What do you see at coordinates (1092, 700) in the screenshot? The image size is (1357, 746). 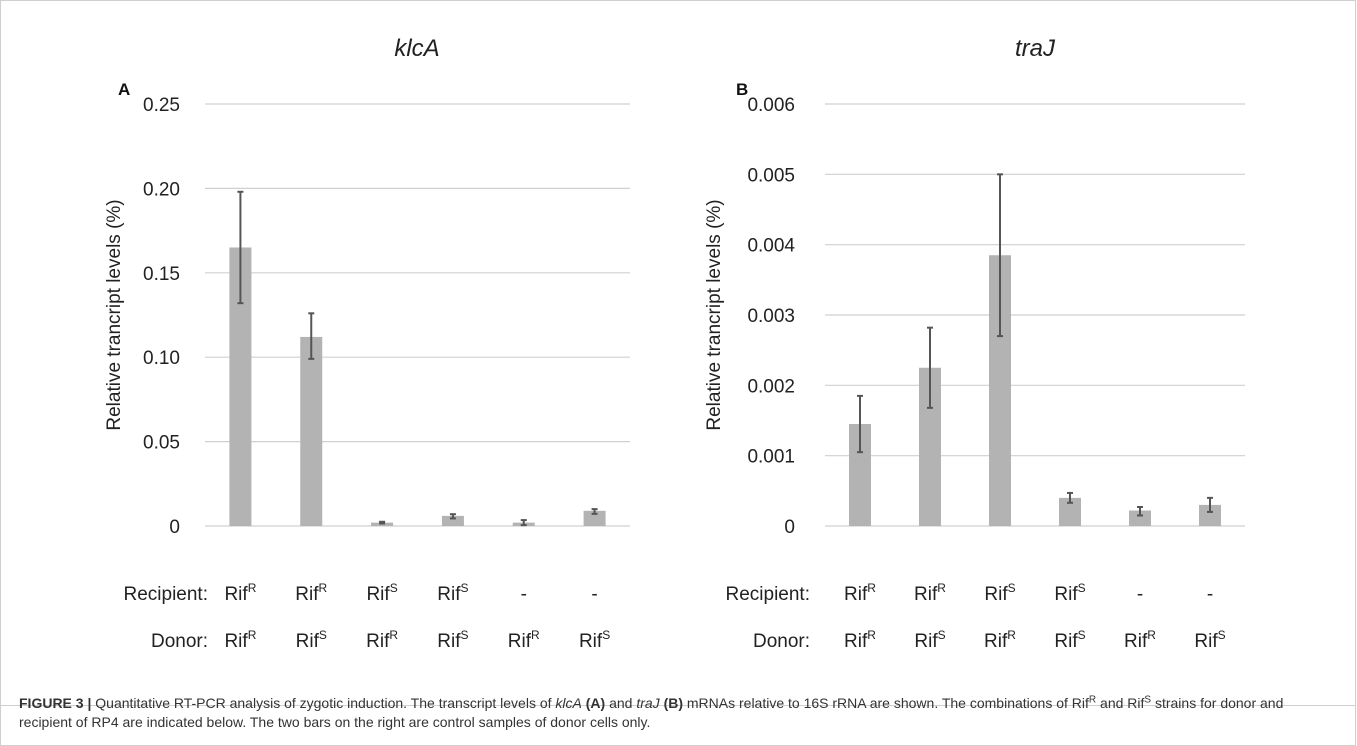 I see `caption-sup-r: R` at bounding box center [1092, 700].